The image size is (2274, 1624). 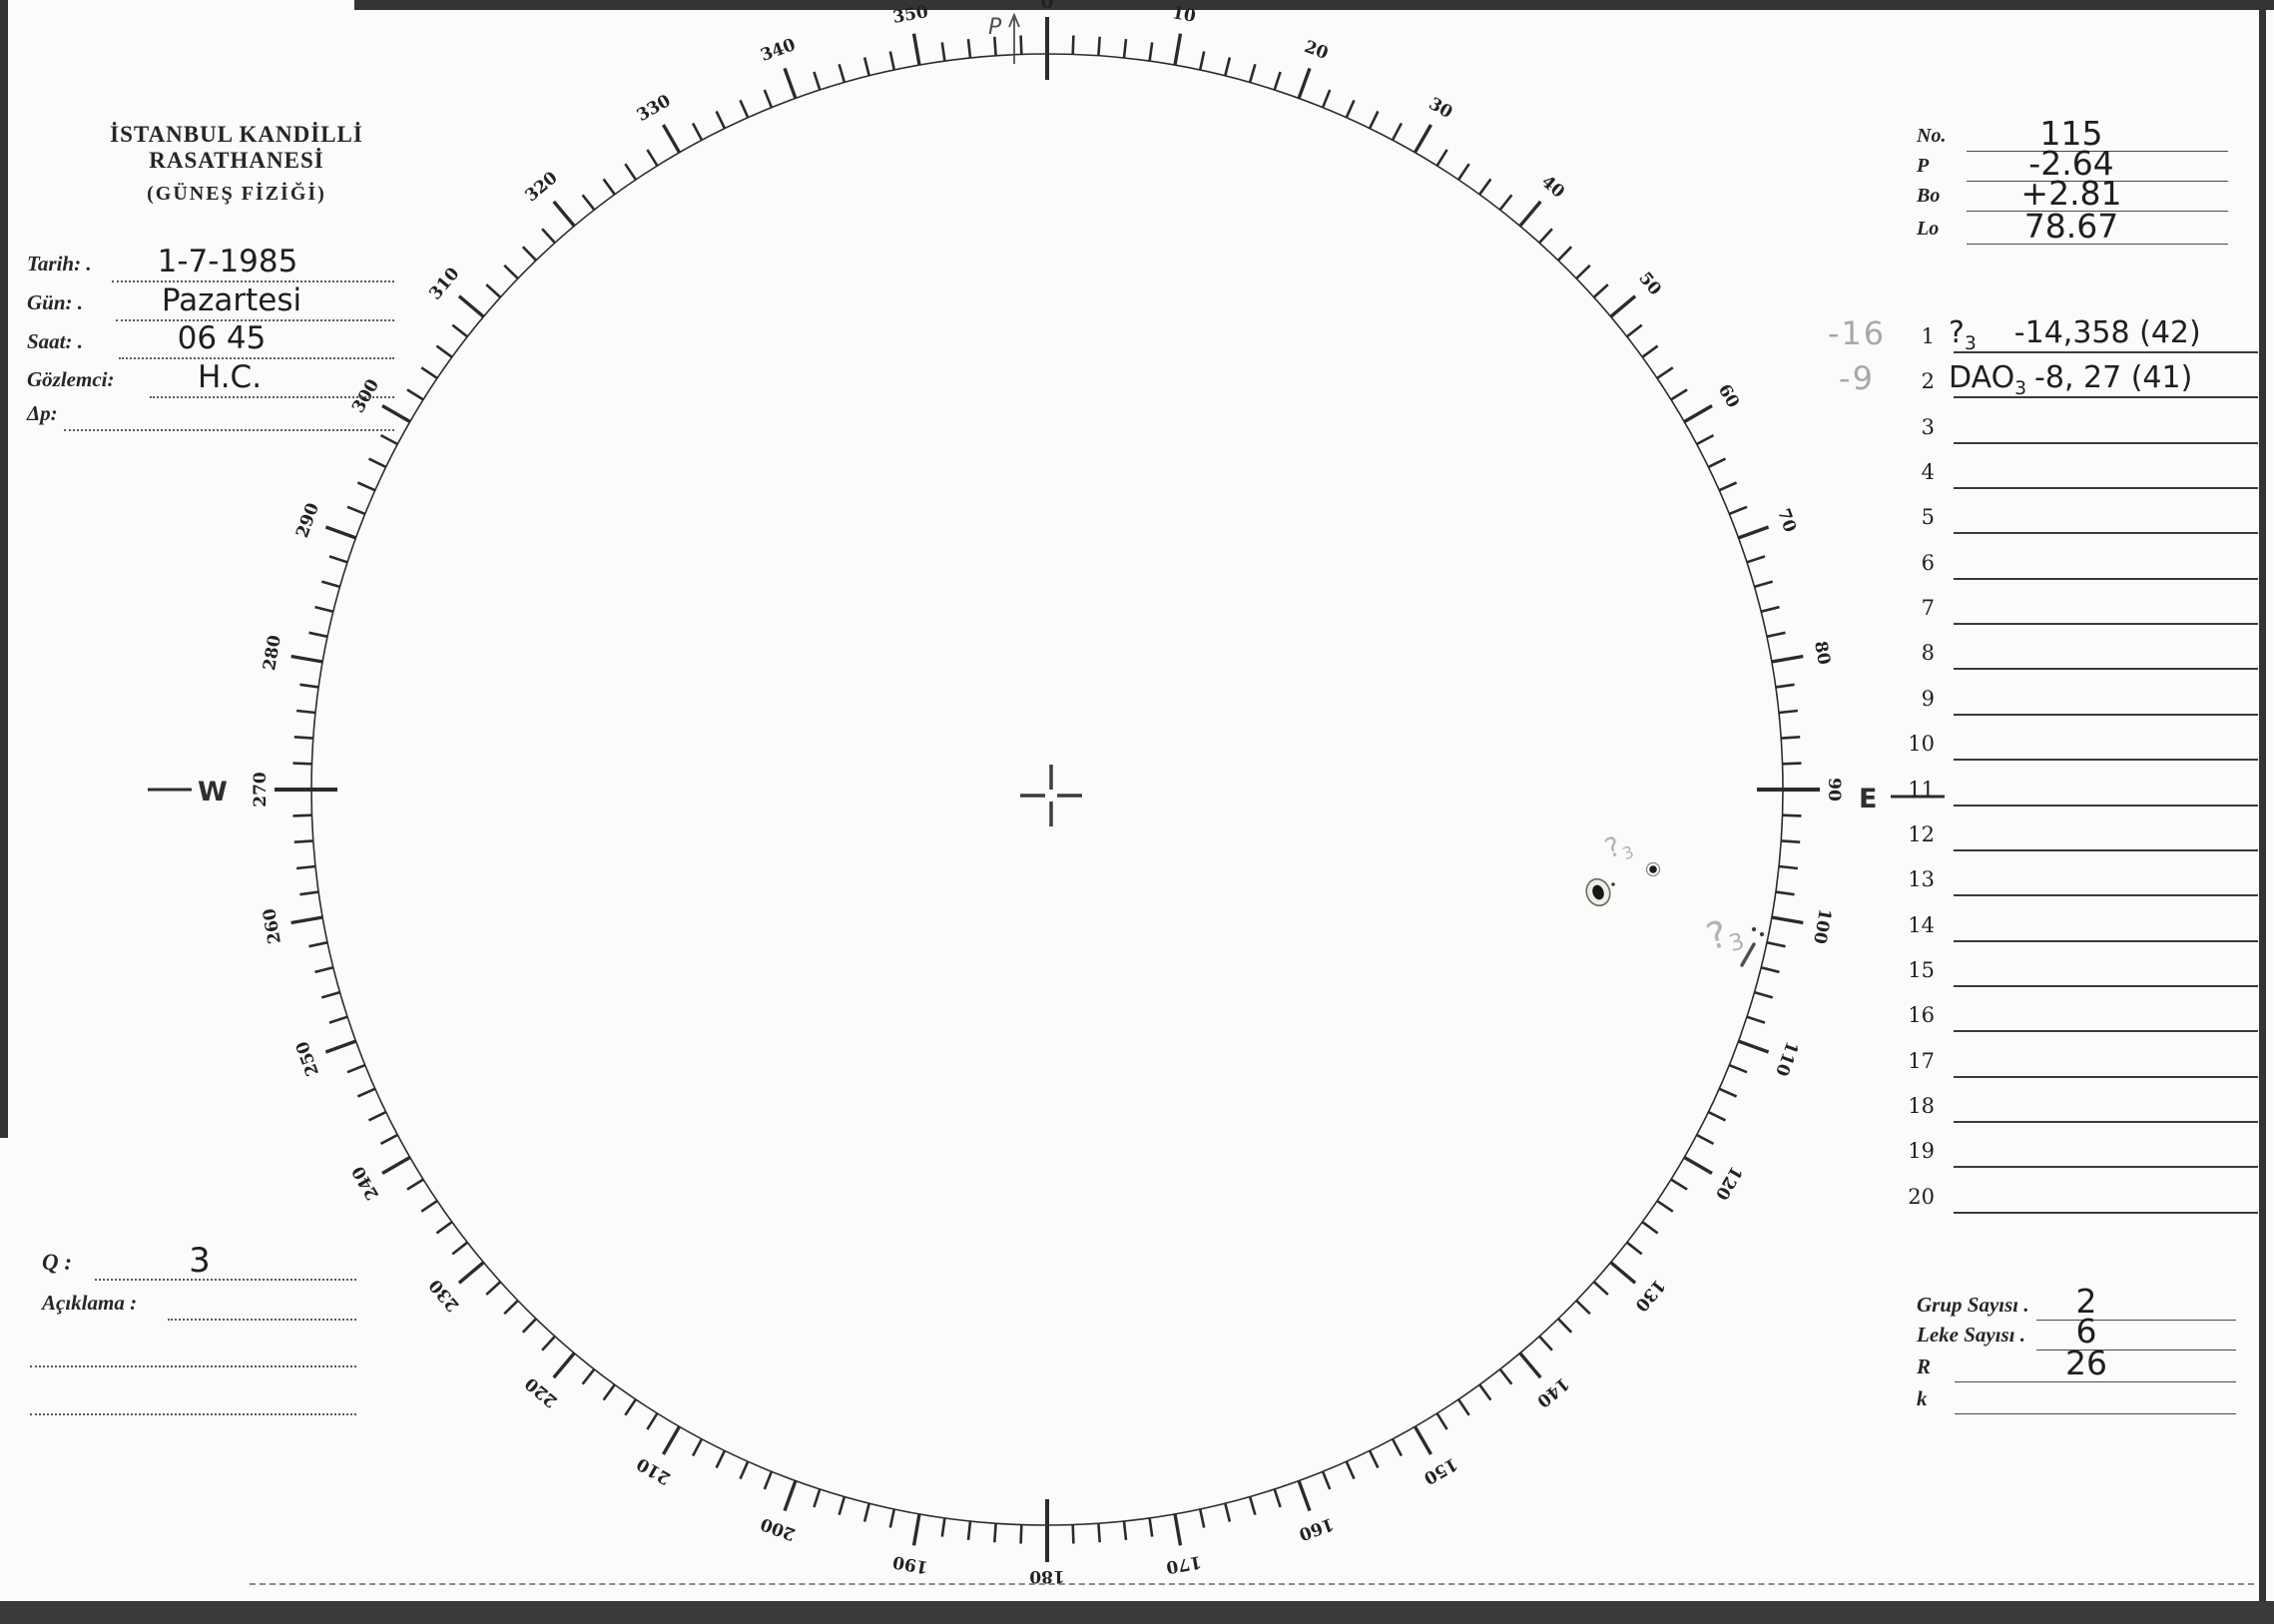 I want to click on degree-label-140: 140, so click(x=1552, y=1392).